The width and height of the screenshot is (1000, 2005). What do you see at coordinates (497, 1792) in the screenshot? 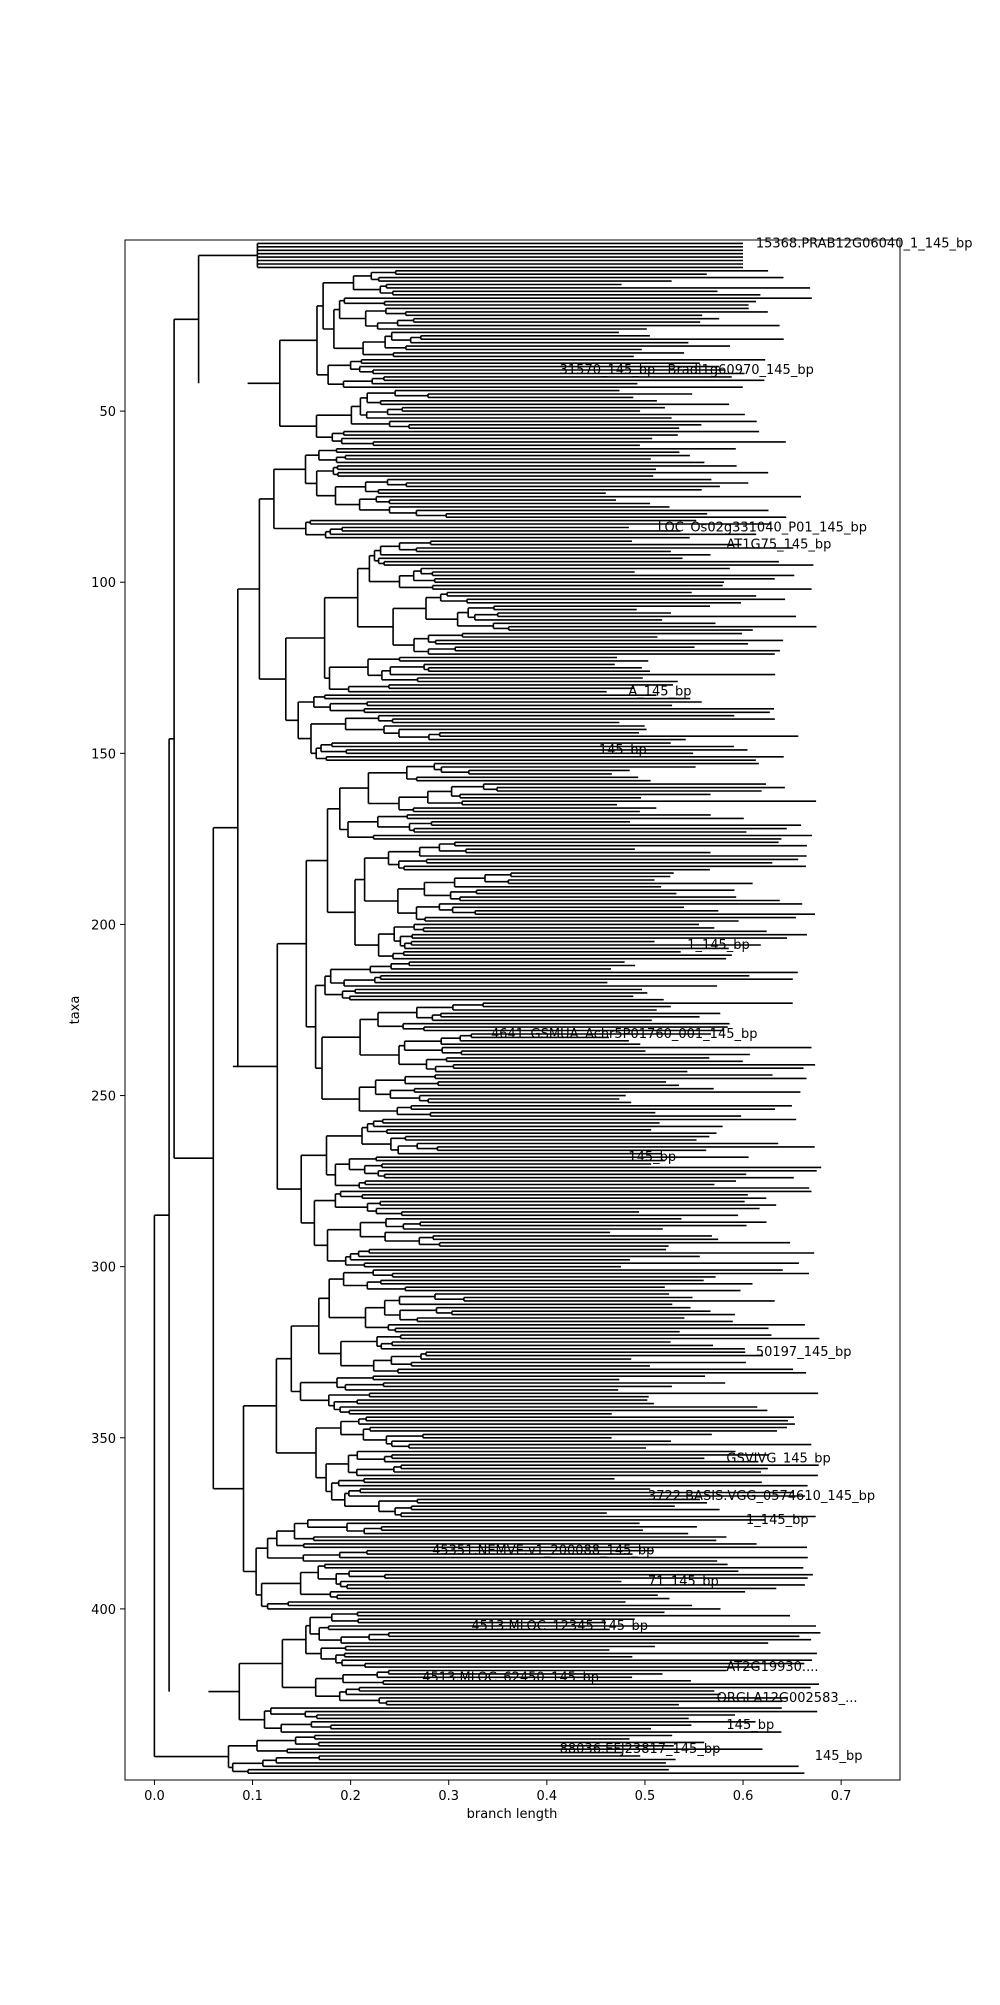
I see `x-axis-ticks: 0.0 0.1 0.2 0.3 0.4 0.5 0.6 0.7` at bounding box center [497, 1792].